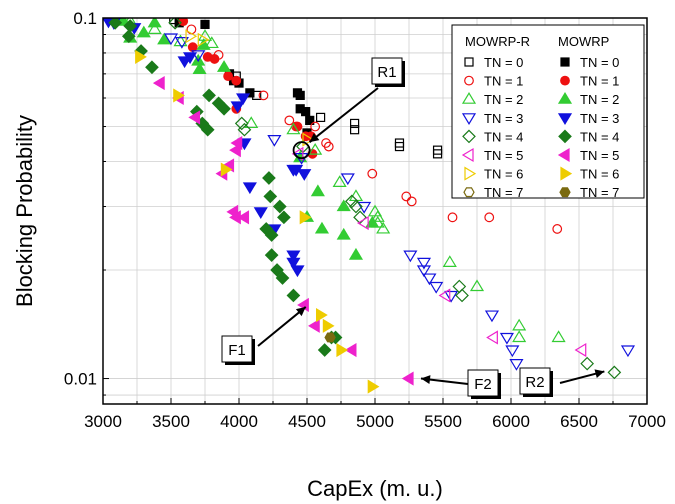 The height and width of the screenshot is (504, 675). I want to click on annotation-f1-box, so click(237, 349).